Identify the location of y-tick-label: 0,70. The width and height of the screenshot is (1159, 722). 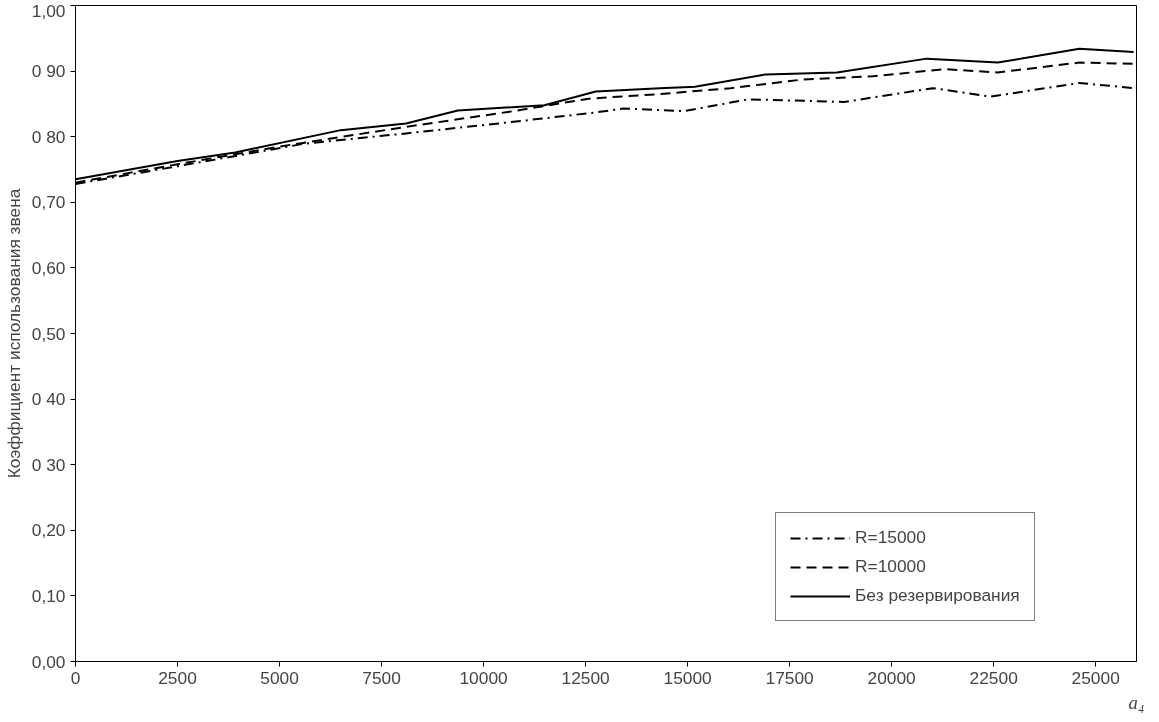
(48, 202).